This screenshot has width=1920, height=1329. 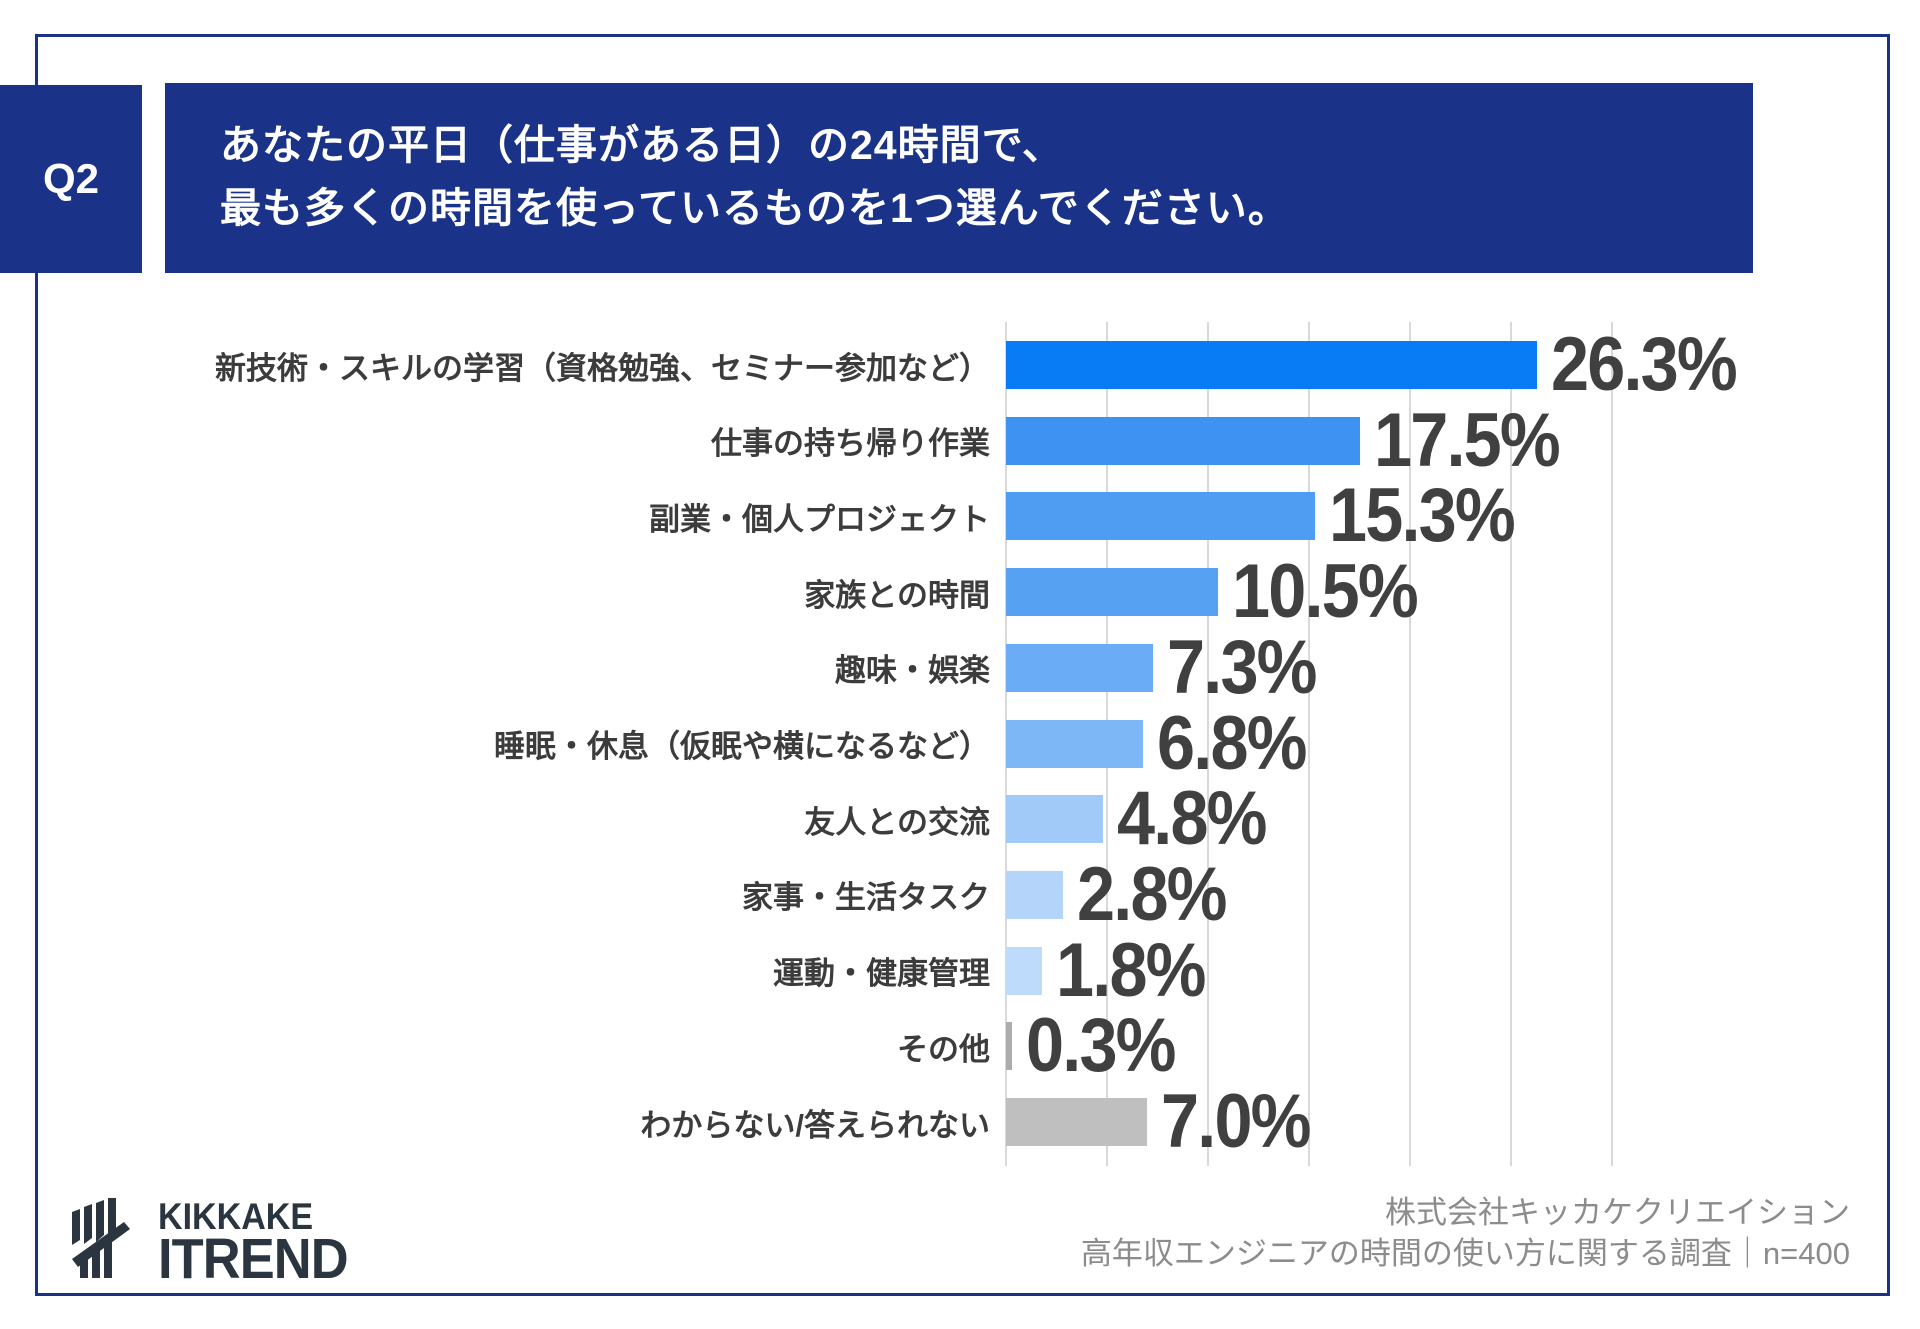 What do you see at coordinates (1152, 894) in the screenshot?
I see `value-label: 2.8%` at bounding box center [1152, 894].